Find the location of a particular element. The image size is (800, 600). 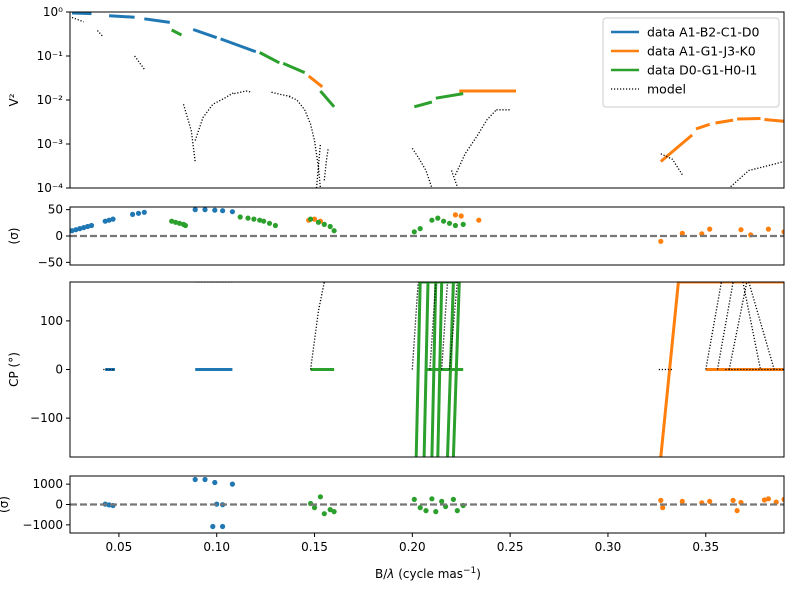

y-tick-label-cp-1: 0 is located at coordinates (59, 370).